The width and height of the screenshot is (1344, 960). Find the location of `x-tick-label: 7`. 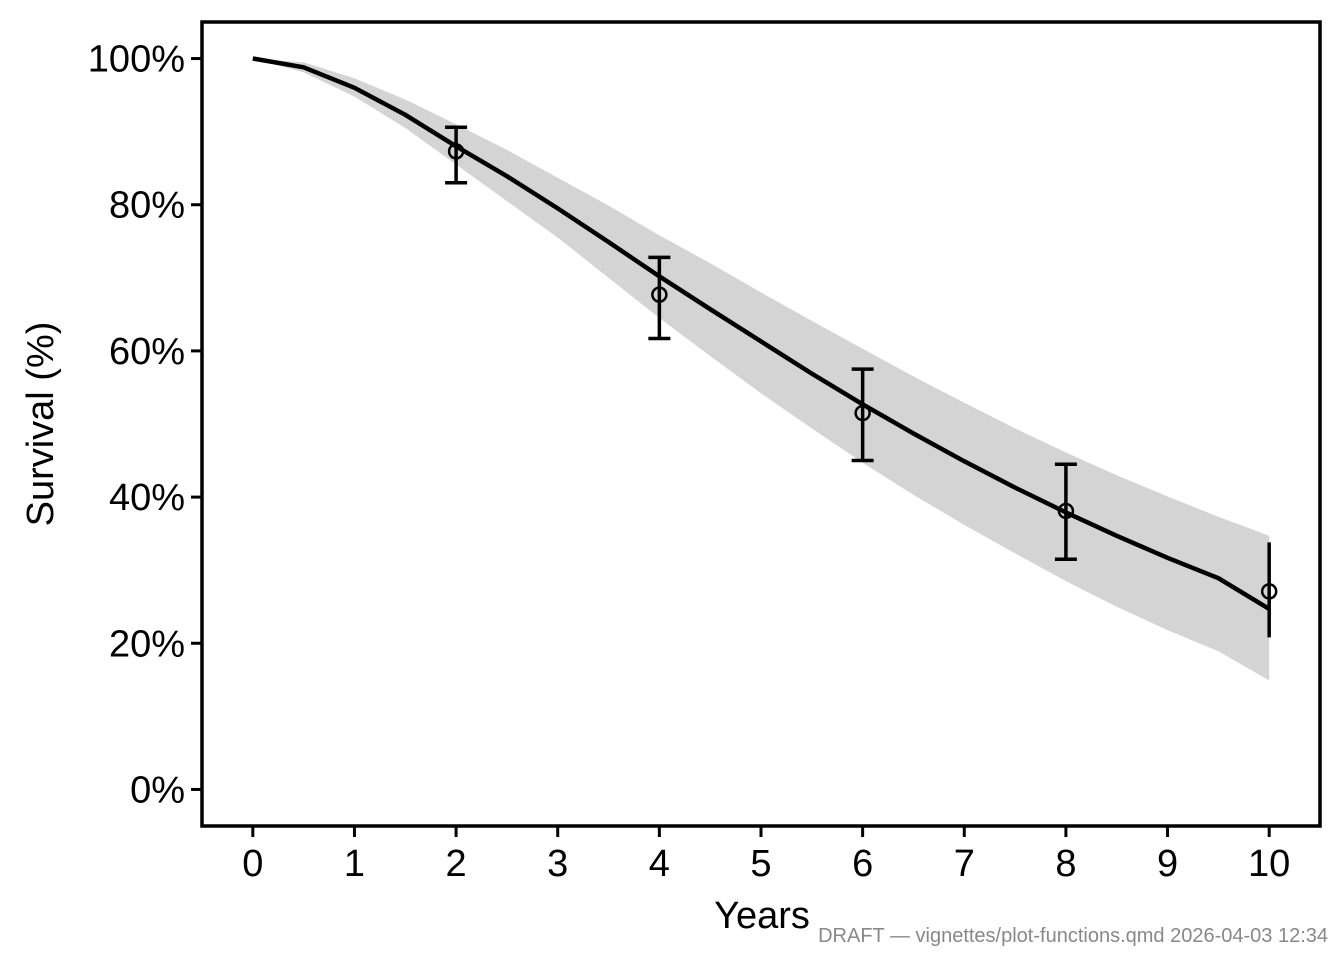

x-tick-label: 7 is located at coordinates (964, 864).